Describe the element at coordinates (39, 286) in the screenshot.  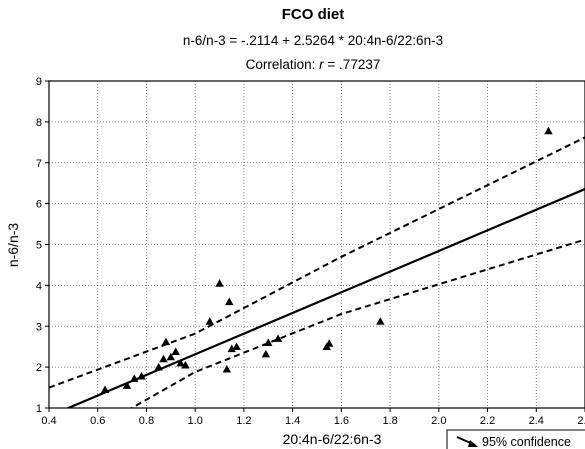
I see `y-tick-label: 4` at that location.